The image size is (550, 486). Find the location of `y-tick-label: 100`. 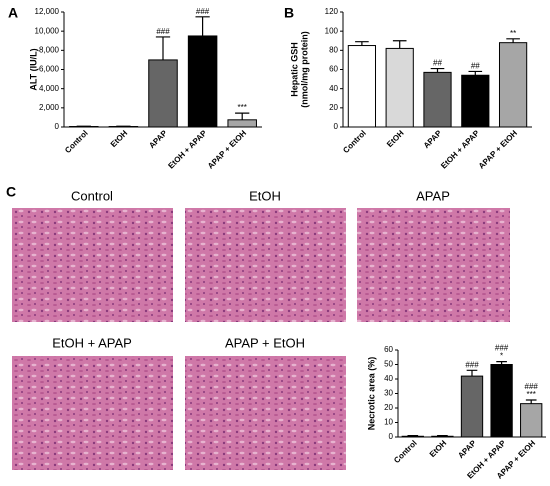

y-tick-label: 100 is located at coordinates (332, 30).